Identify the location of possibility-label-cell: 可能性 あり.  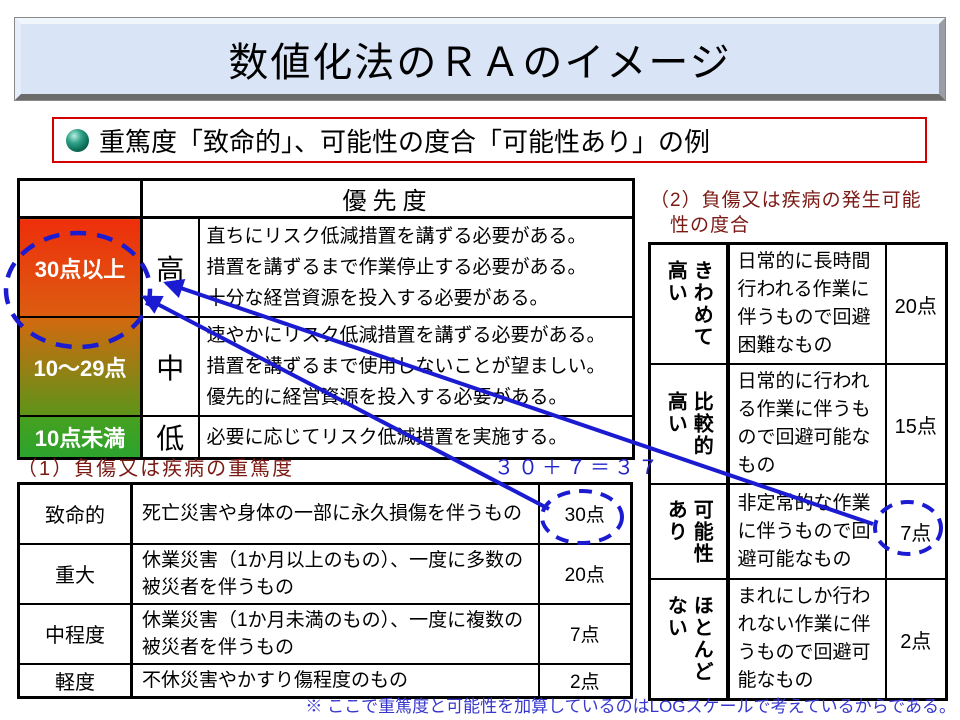
(689, 531).